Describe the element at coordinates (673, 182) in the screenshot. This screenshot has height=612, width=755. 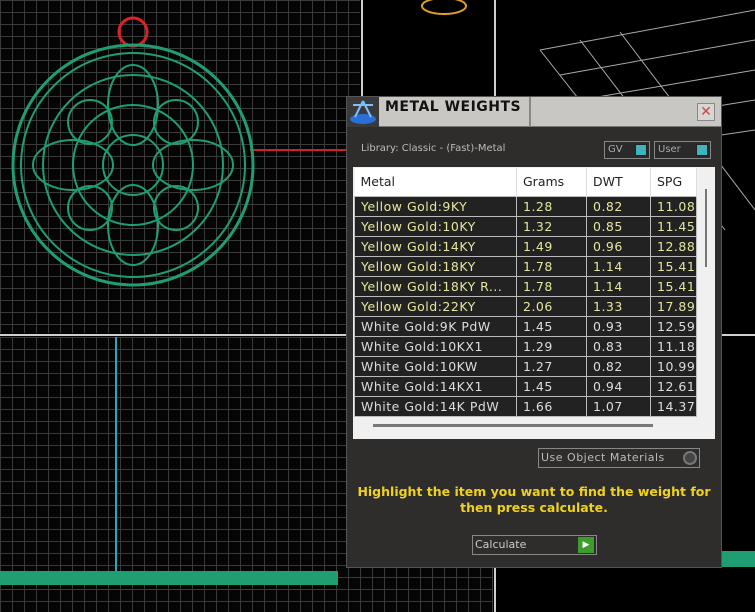
I see `column-header-spg: SPG` at that location.